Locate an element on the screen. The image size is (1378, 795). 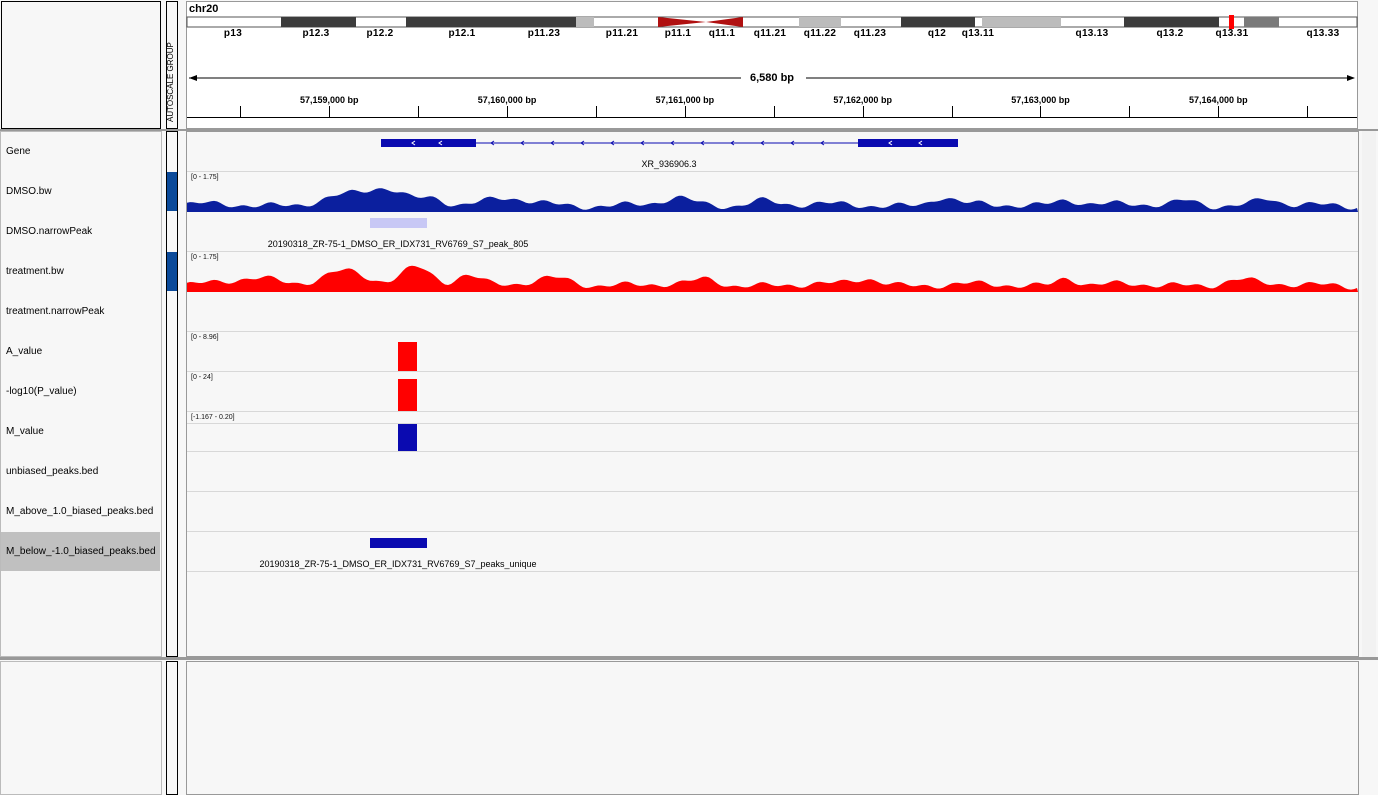
track-name-panel is located at coordinates (81, 394).